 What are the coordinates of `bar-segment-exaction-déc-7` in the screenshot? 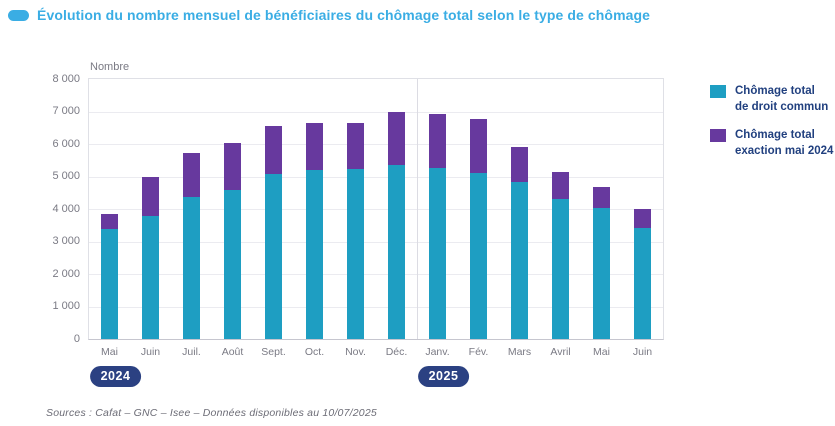 It's located at (396, 138).